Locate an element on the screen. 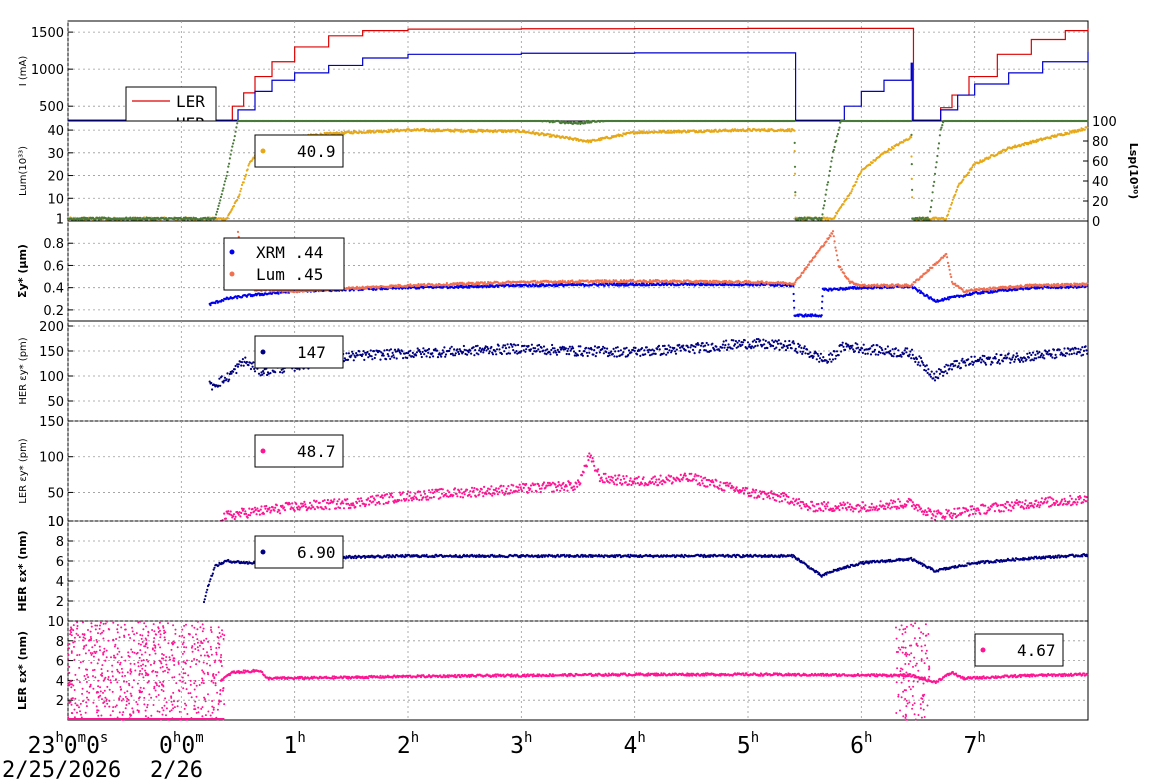  y-tick-label: 50 is located at coordinates (55, 402).